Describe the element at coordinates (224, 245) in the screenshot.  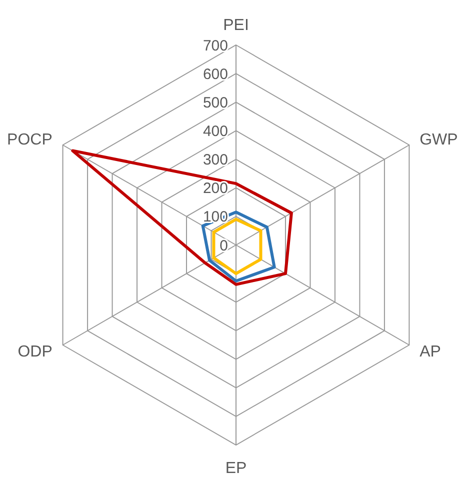
I see `y-tick-label: 0` at that location.